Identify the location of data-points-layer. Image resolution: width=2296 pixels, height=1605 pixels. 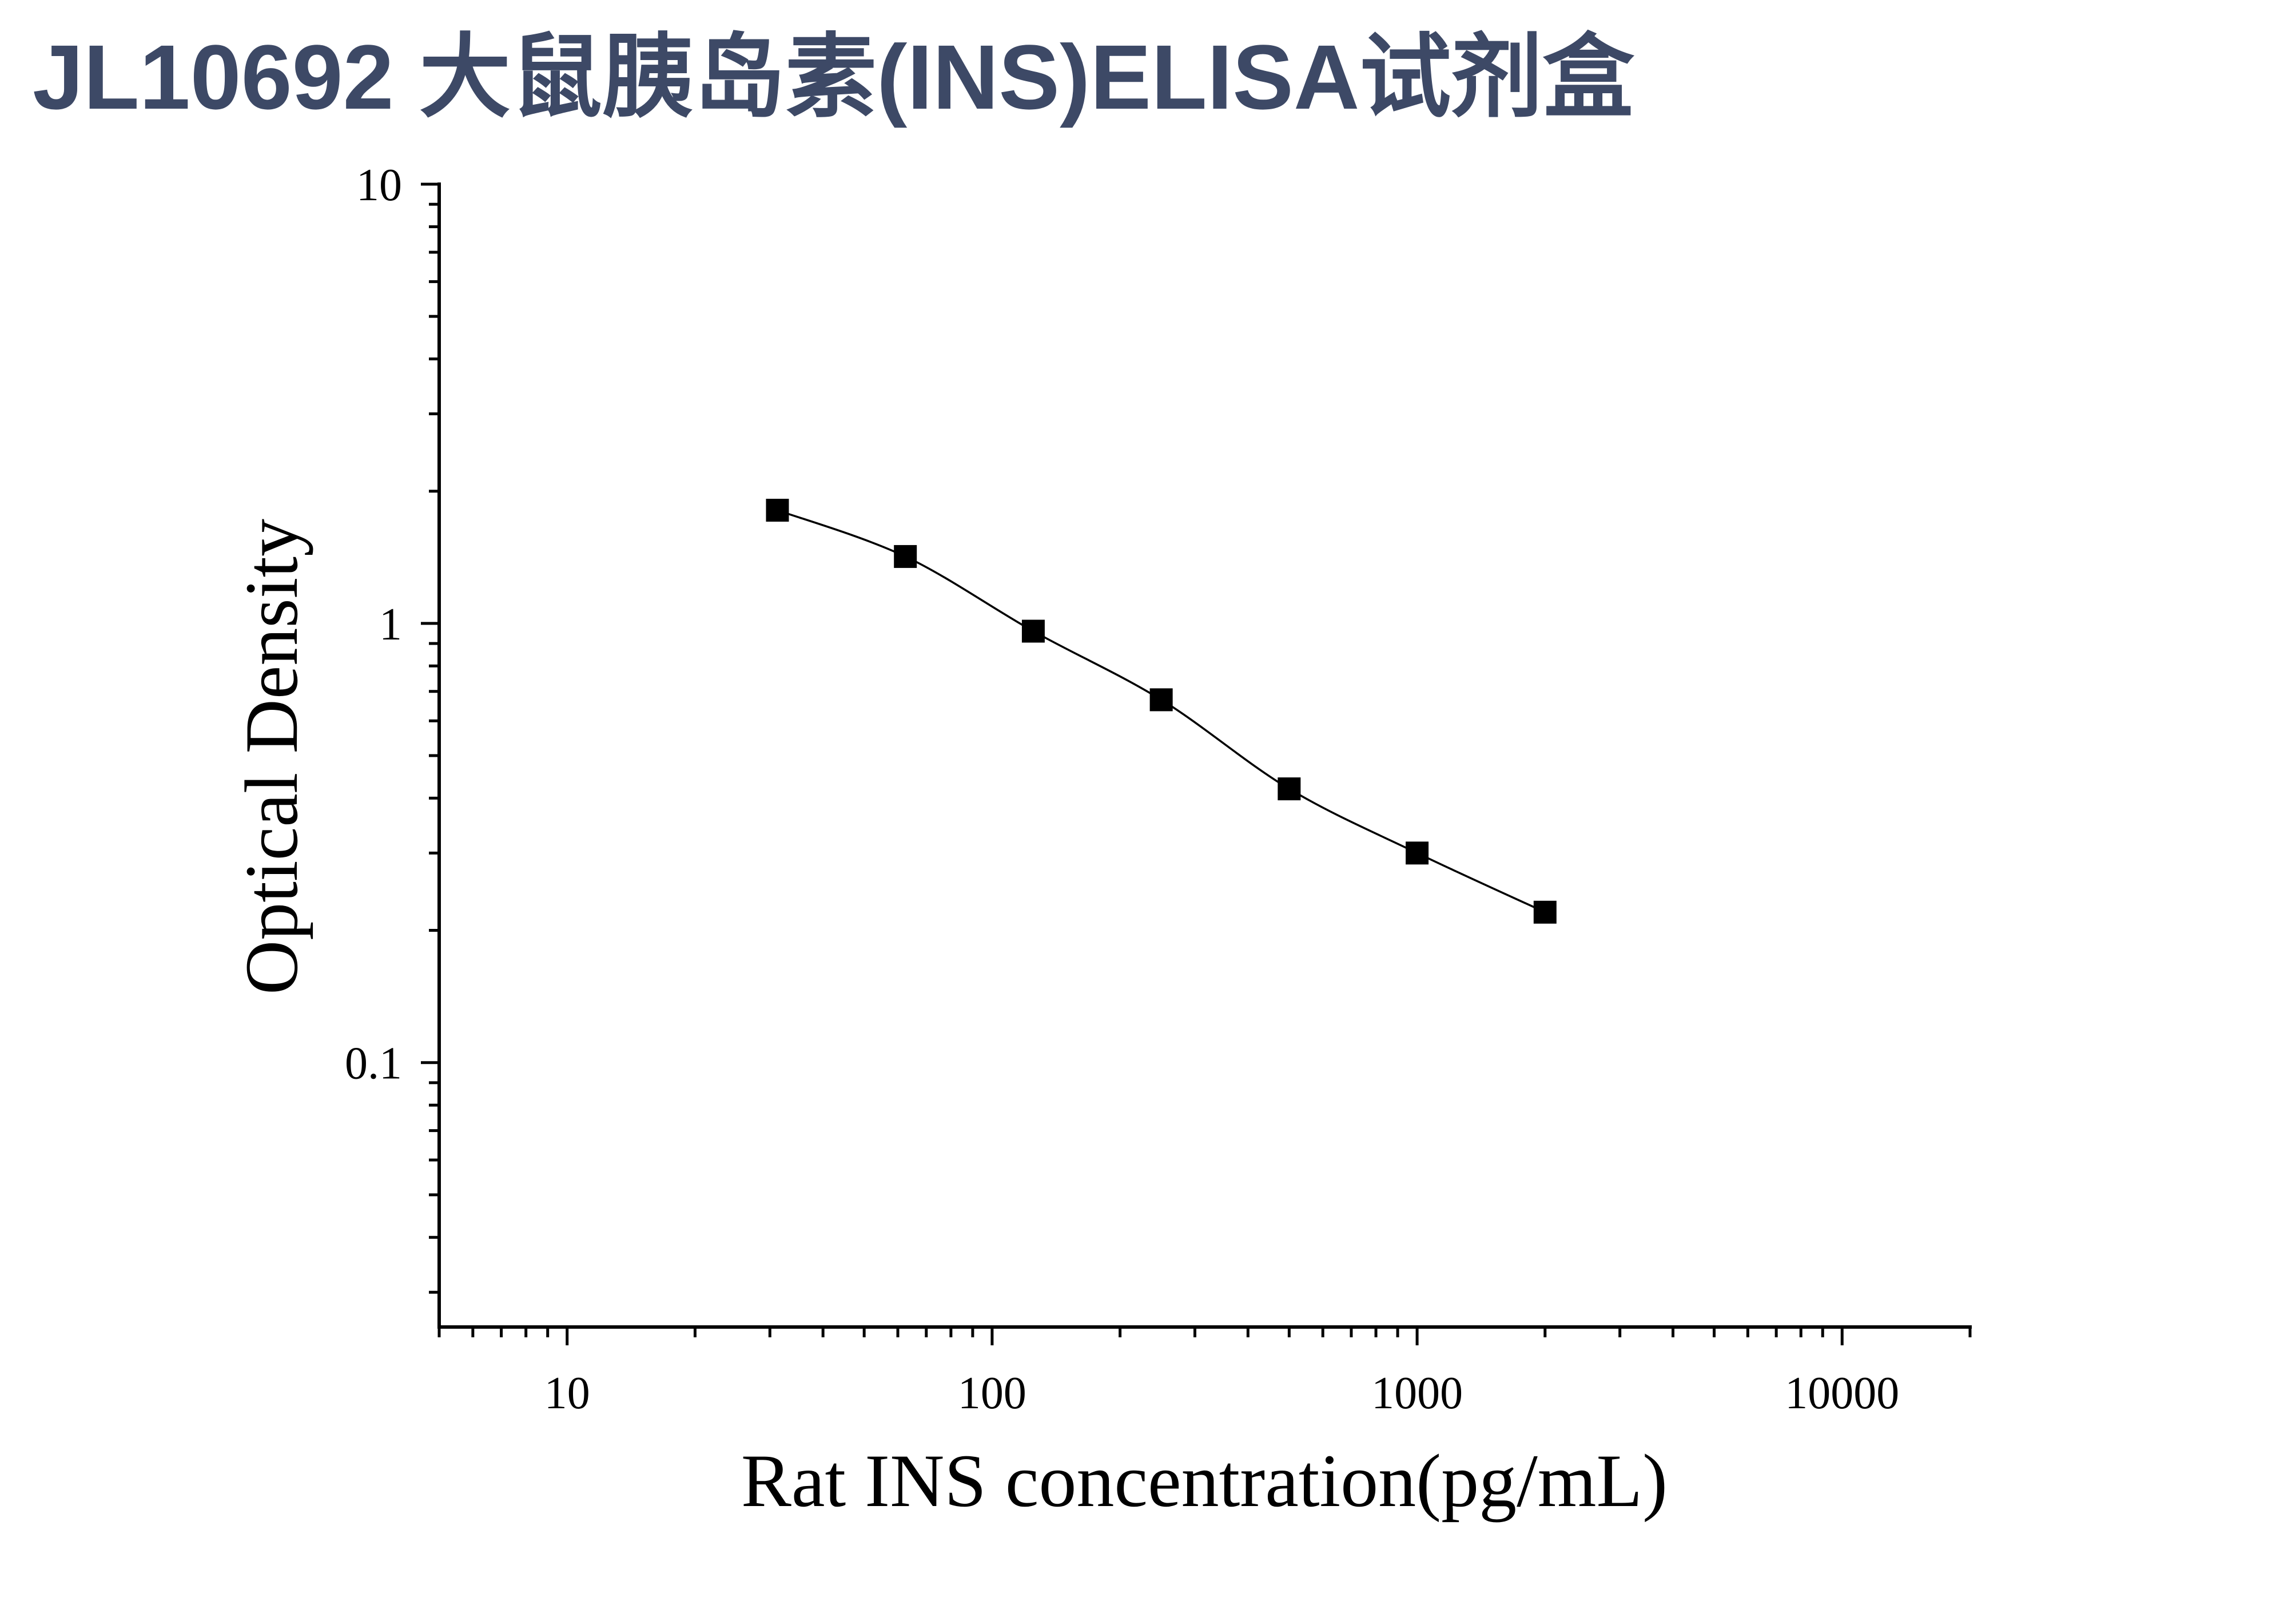
(1161, 711).